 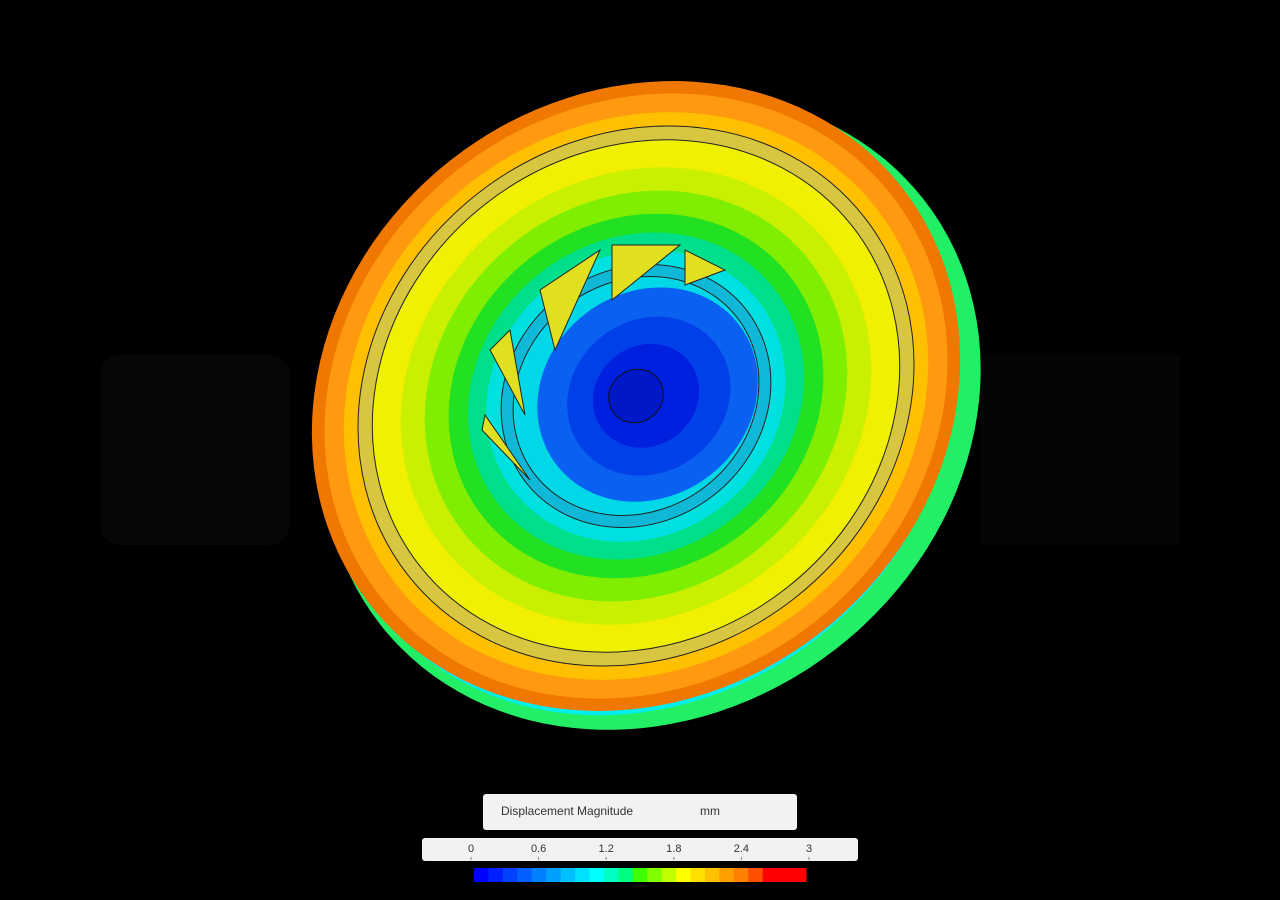 What do you see at coordinates (606, 849) in the screenshot?
I see `legend-tick-label: 1.2` at bounding box center [606, 849].